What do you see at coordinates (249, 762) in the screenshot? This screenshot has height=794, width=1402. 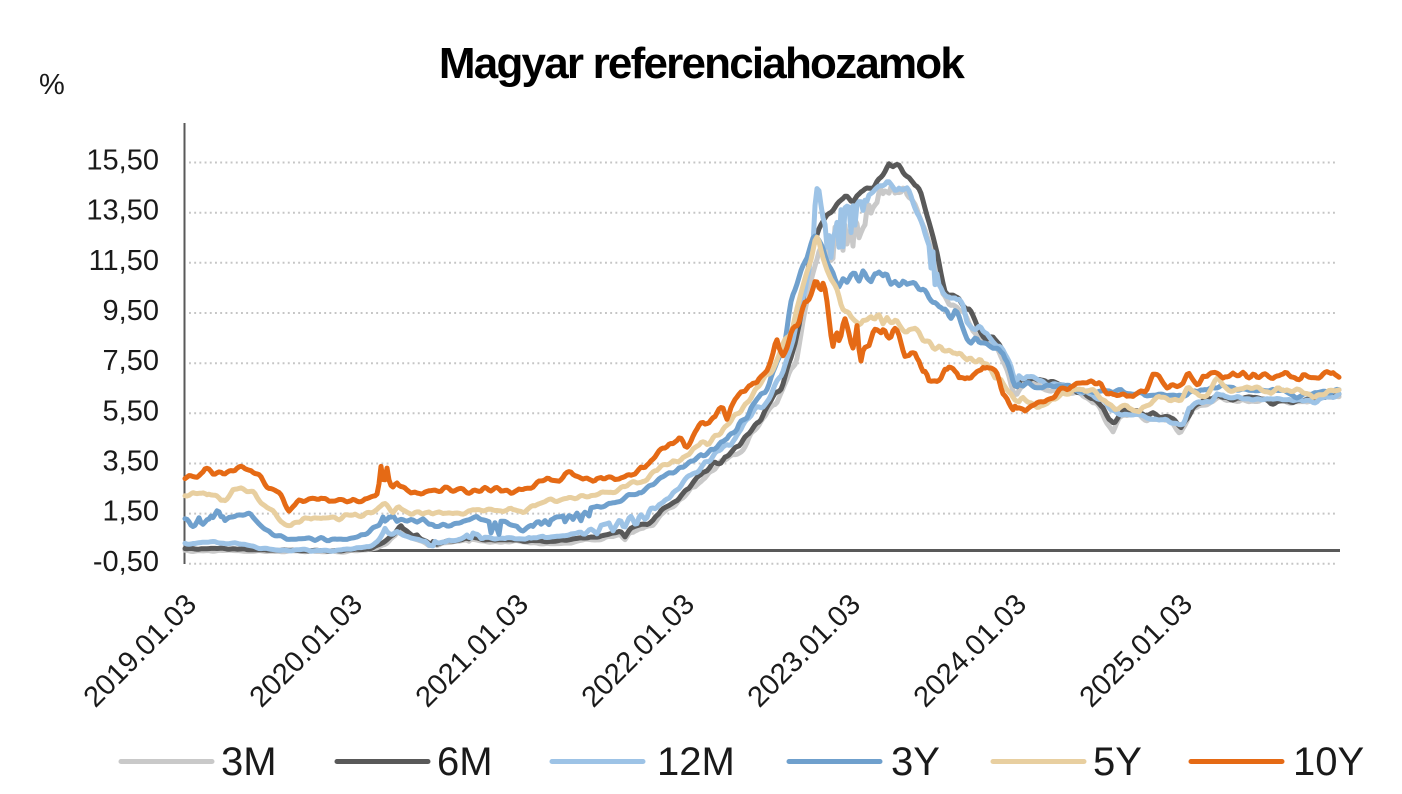 I see `svg-text: 3M` at bounding box center [249, 762].